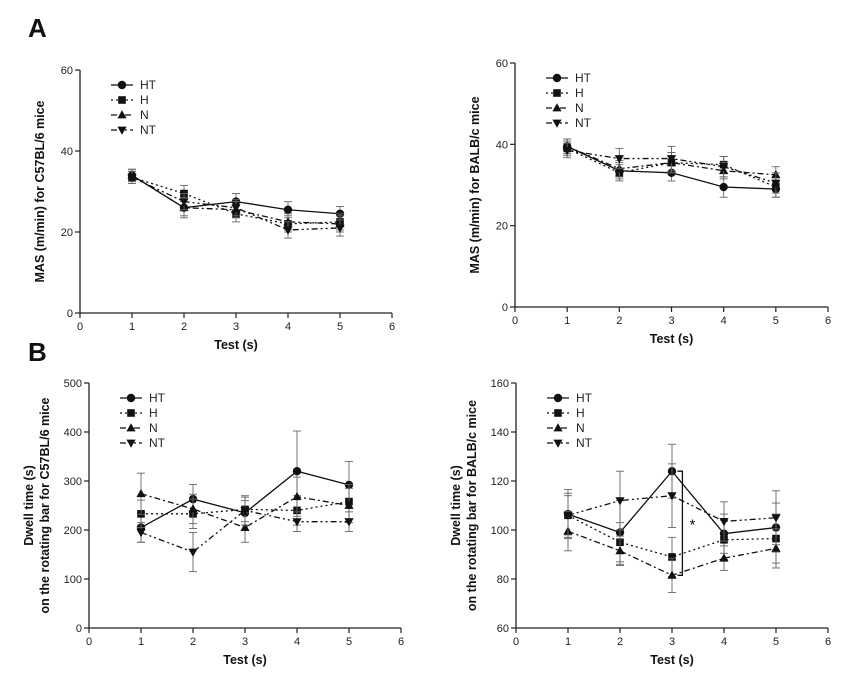  I want to click on y-tick-label: 80, so click(503, 580).